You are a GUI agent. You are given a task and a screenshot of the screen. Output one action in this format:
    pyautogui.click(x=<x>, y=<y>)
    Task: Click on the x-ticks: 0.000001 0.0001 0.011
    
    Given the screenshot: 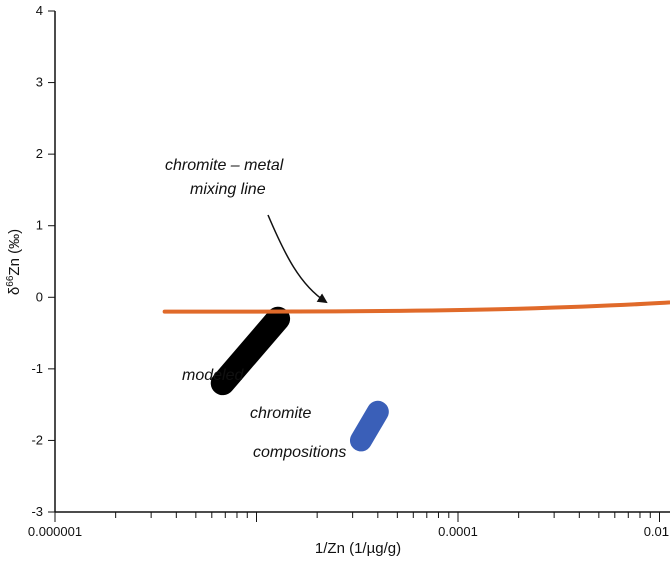 What is the action you would take?
    pyautogui.click(x=348, y=525)
    